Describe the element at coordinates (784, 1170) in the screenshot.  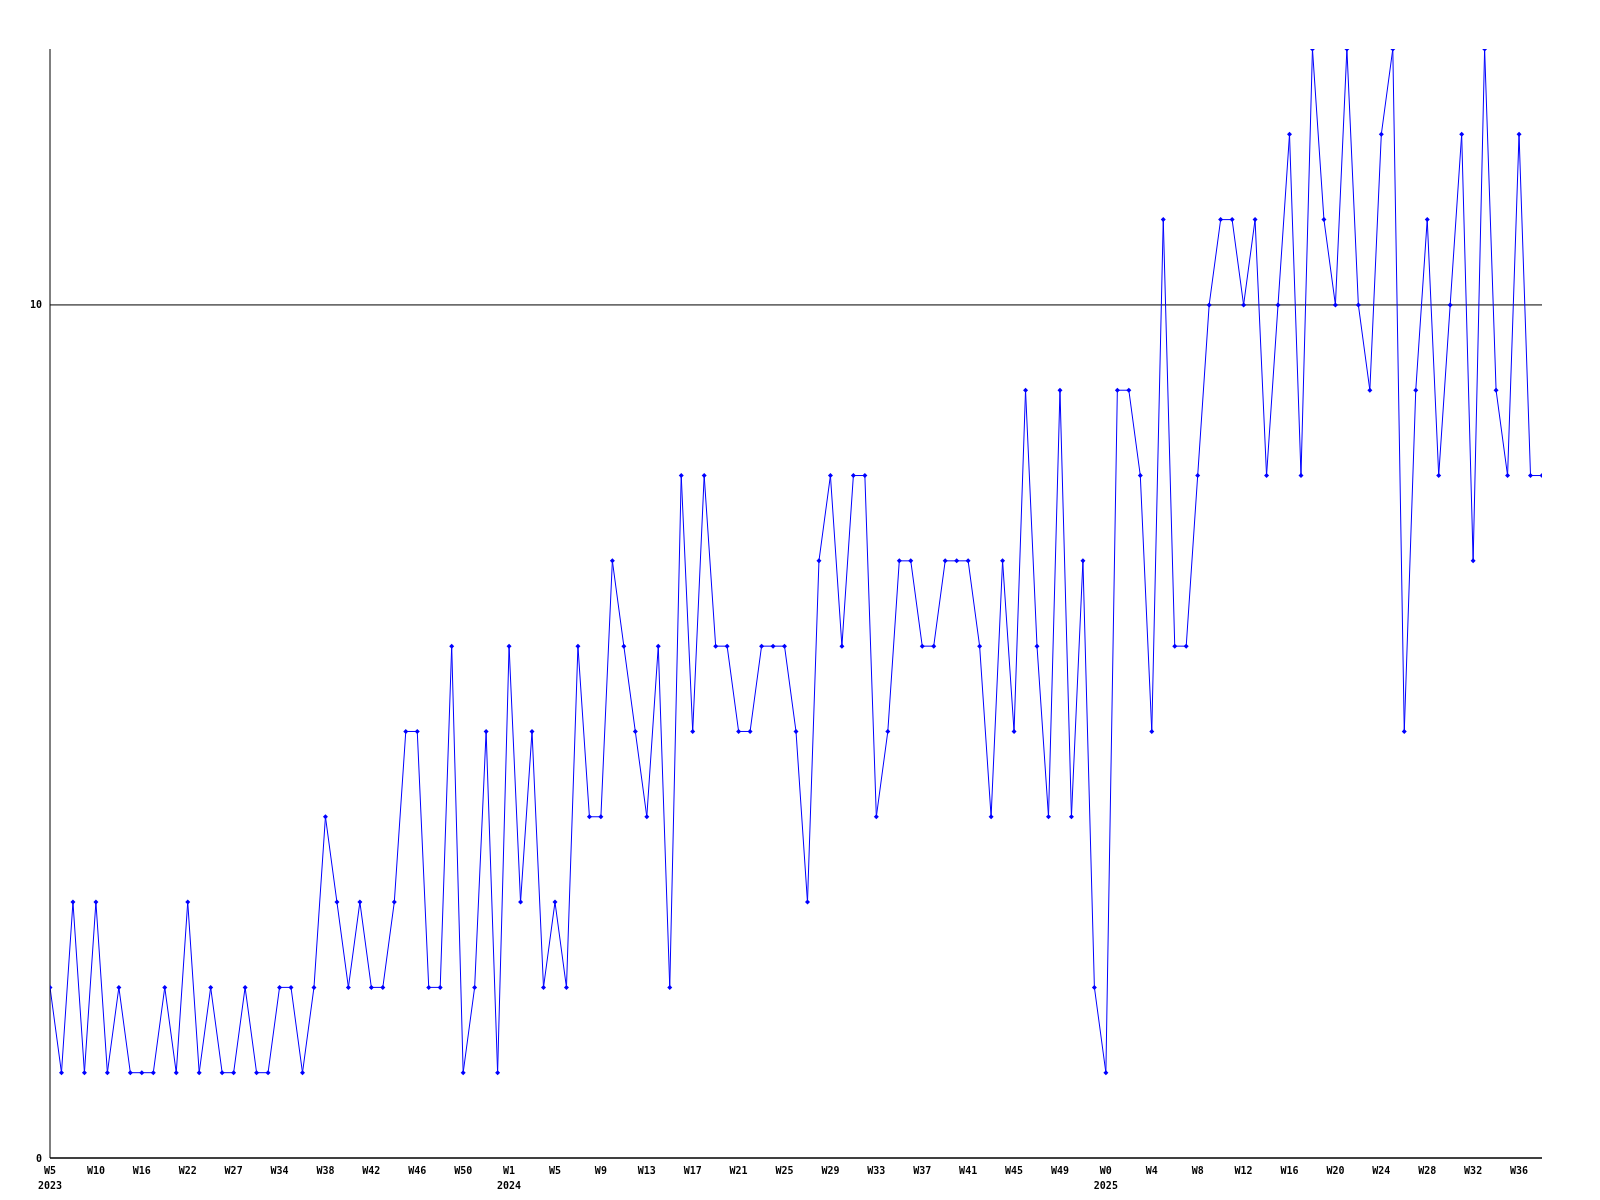
I see `x-tick-label: W25` at that location.